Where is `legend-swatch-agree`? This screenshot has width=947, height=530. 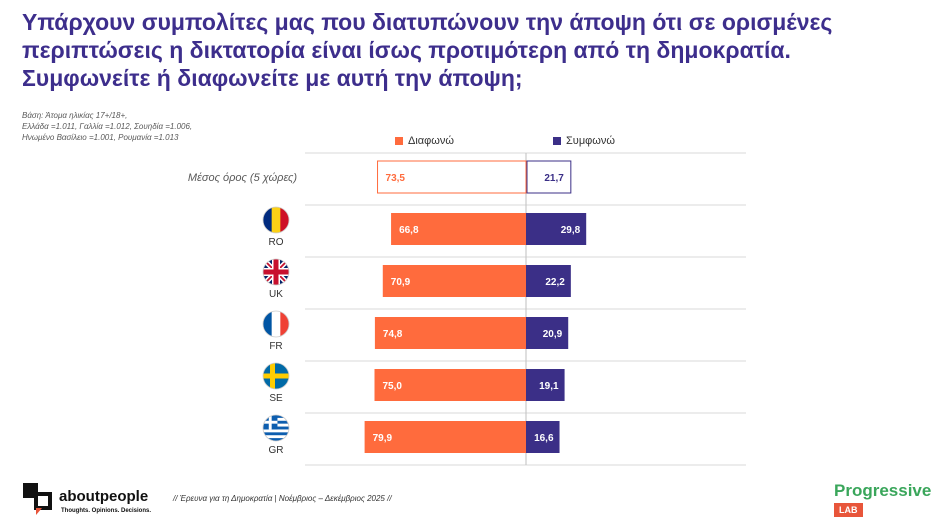
legend-swatch-agree is located at coordinates (557, 141).